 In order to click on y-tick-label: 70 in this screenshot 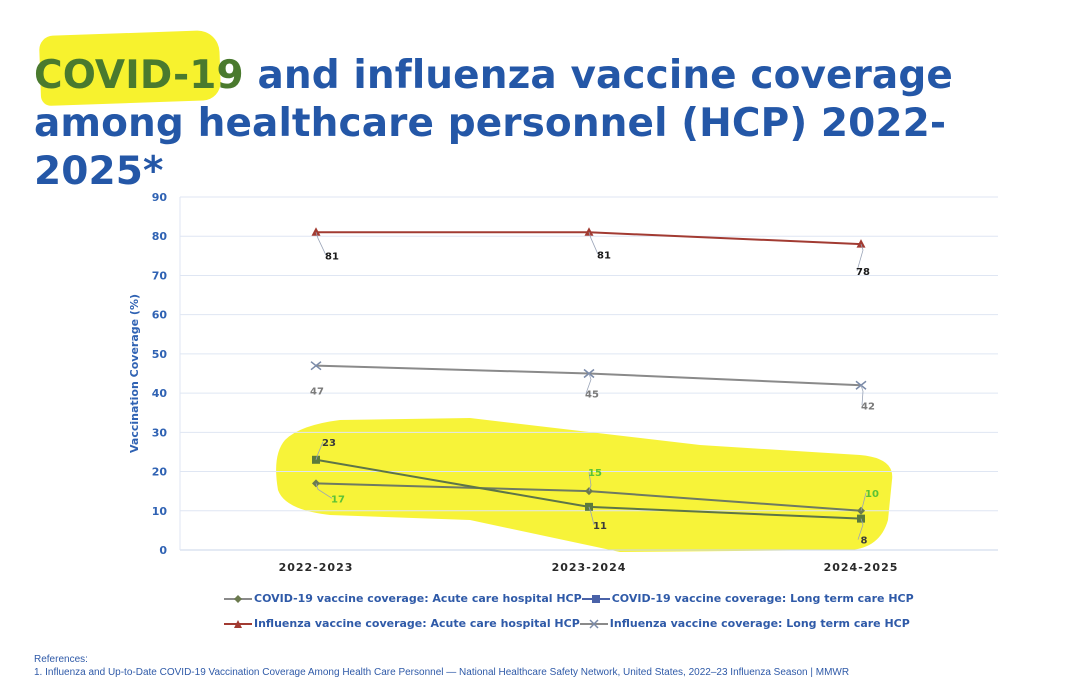, I will do `click(160, 275)`.